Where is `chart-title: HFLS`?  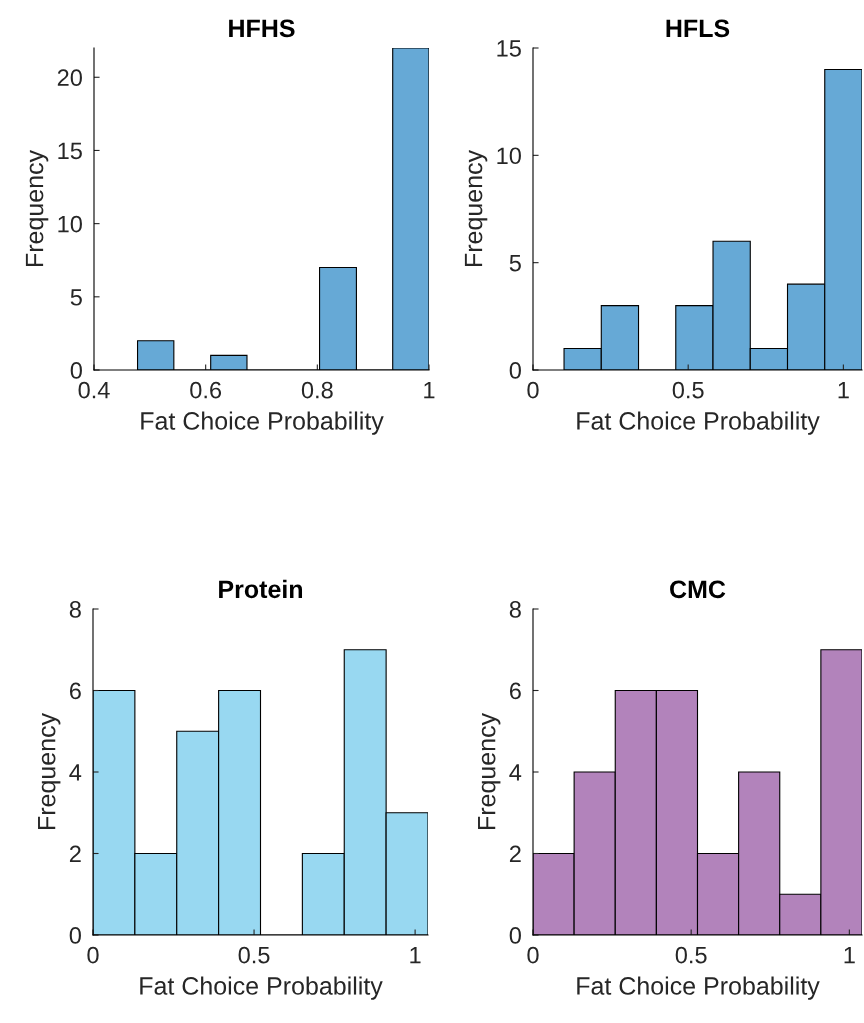 chart-title: HFLS is located at coordinates (698, 28).